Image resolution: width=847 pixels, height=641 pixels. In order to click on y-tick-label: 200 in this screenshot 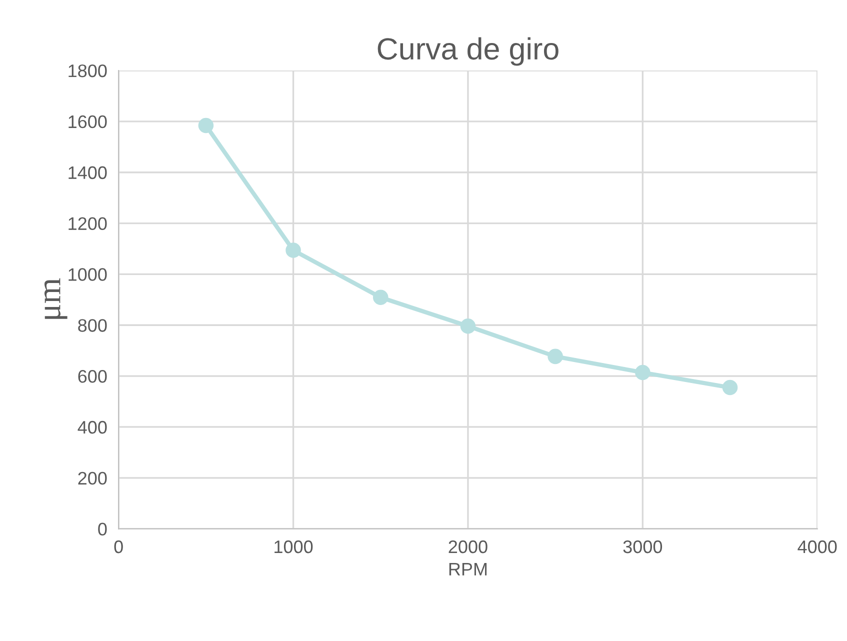, I will do `click(92, 478)`.